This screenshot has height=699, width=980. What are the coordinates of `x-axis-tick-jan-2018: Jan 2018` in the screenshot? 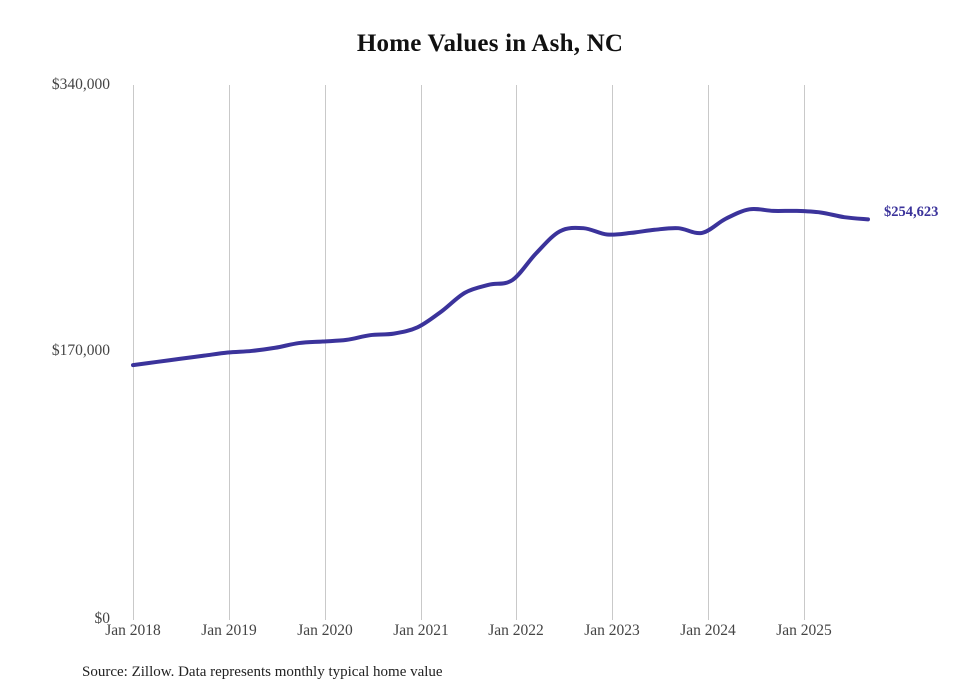 It's located at (133, 630).